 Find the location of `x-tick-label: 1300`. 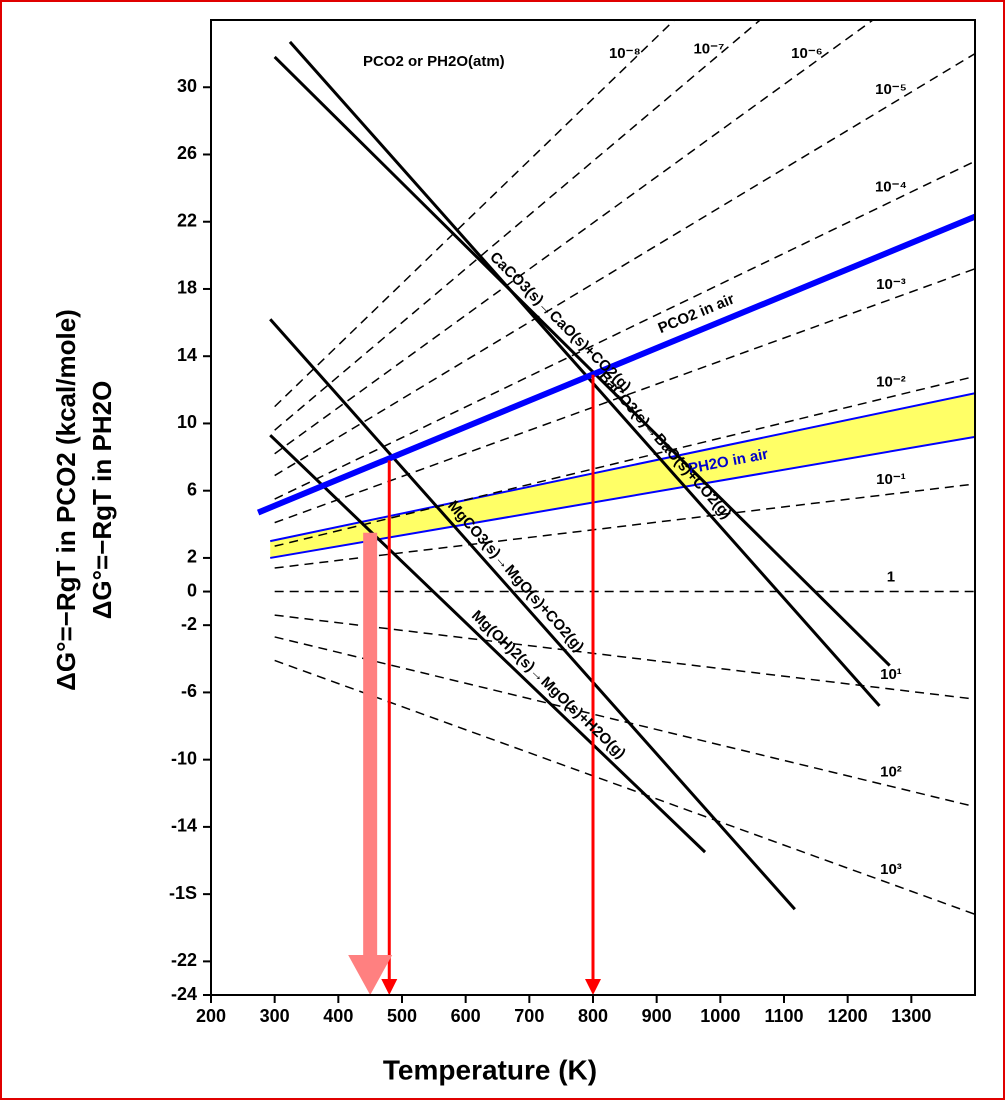

x-tick-label: 1300 is located at coordinates (911, 1016).